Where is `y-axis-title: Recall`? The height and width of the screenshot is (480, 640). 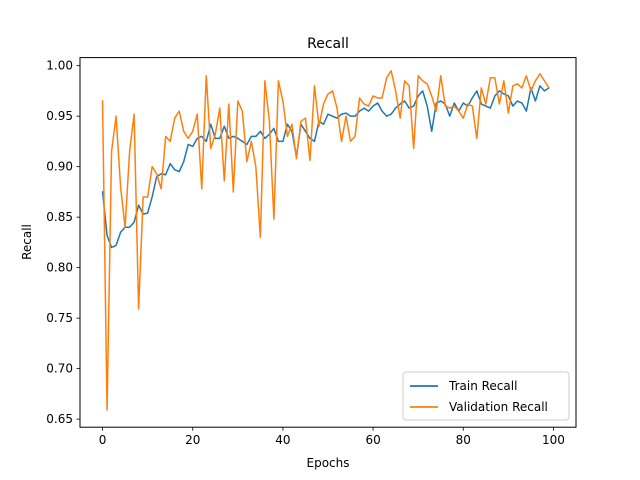 y-axis-title: Recall is located at coordinates (27, 242).